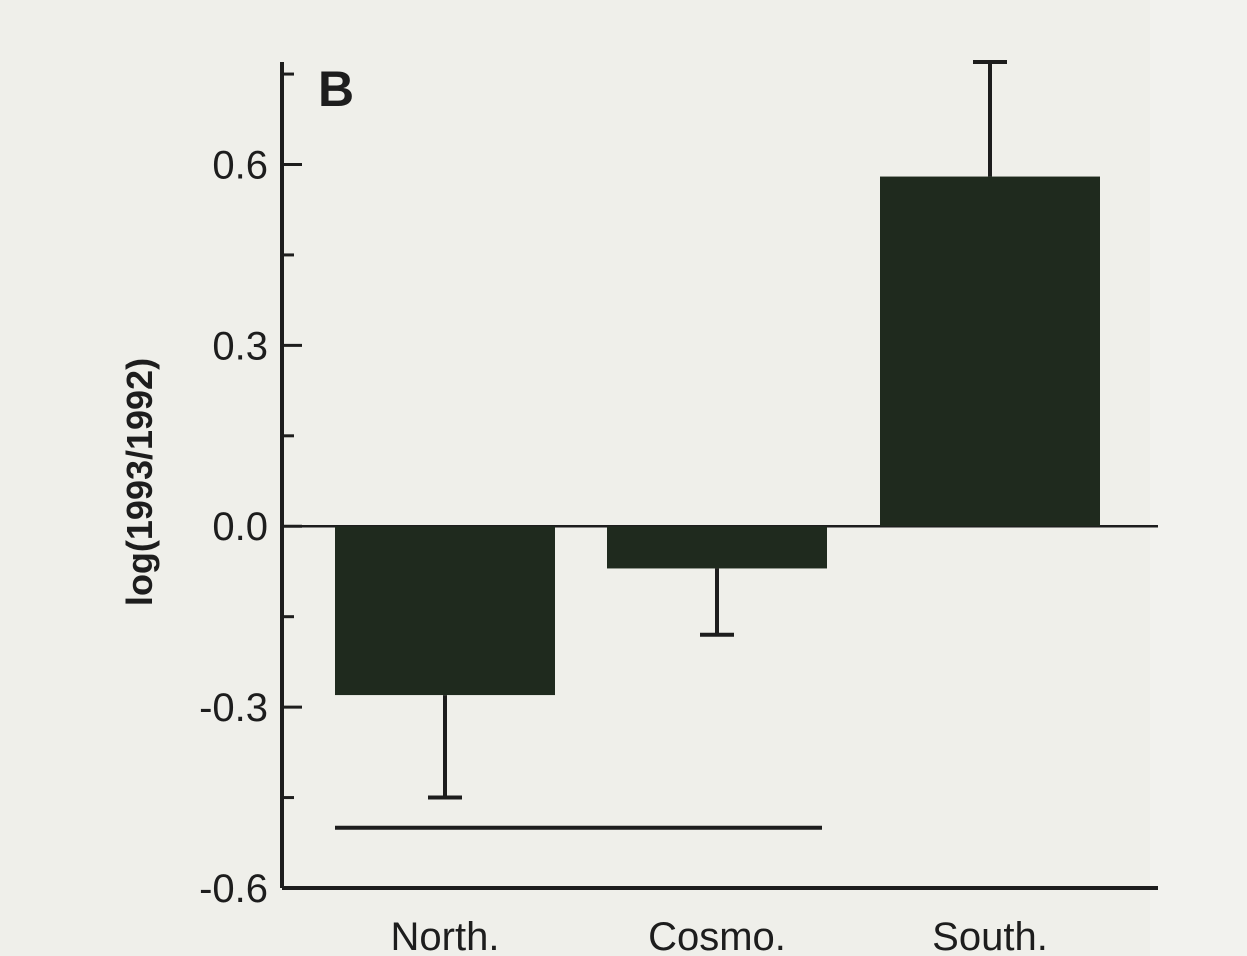 This screenshot has height=956, width=1247. What do you see at coordinates (445, 935) in the screenshot?
I see `x-category-label: North.` at bounding box center [445, 935].